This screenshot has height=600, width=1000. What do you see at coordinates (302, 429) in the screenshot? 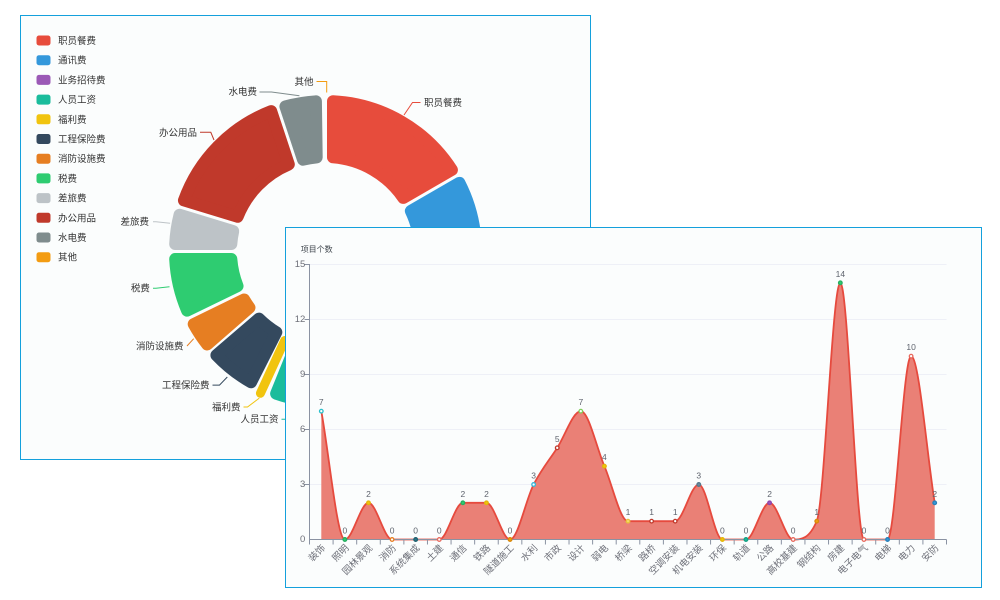
I see `svg-text: 6` at bounding box center [302, 429].